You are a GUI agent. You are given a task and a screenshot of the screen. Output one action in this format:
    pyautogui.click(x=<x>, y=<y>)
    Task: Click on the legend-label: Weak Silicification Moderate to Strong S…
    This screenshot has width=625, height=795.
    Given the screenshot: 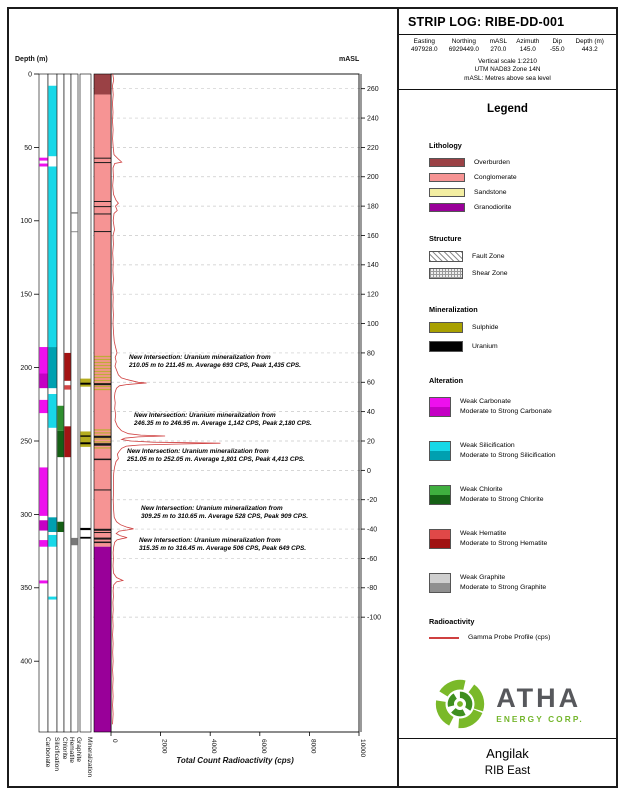 What is the action you would take?
    pyautogui.click(x=508, y=450)
    